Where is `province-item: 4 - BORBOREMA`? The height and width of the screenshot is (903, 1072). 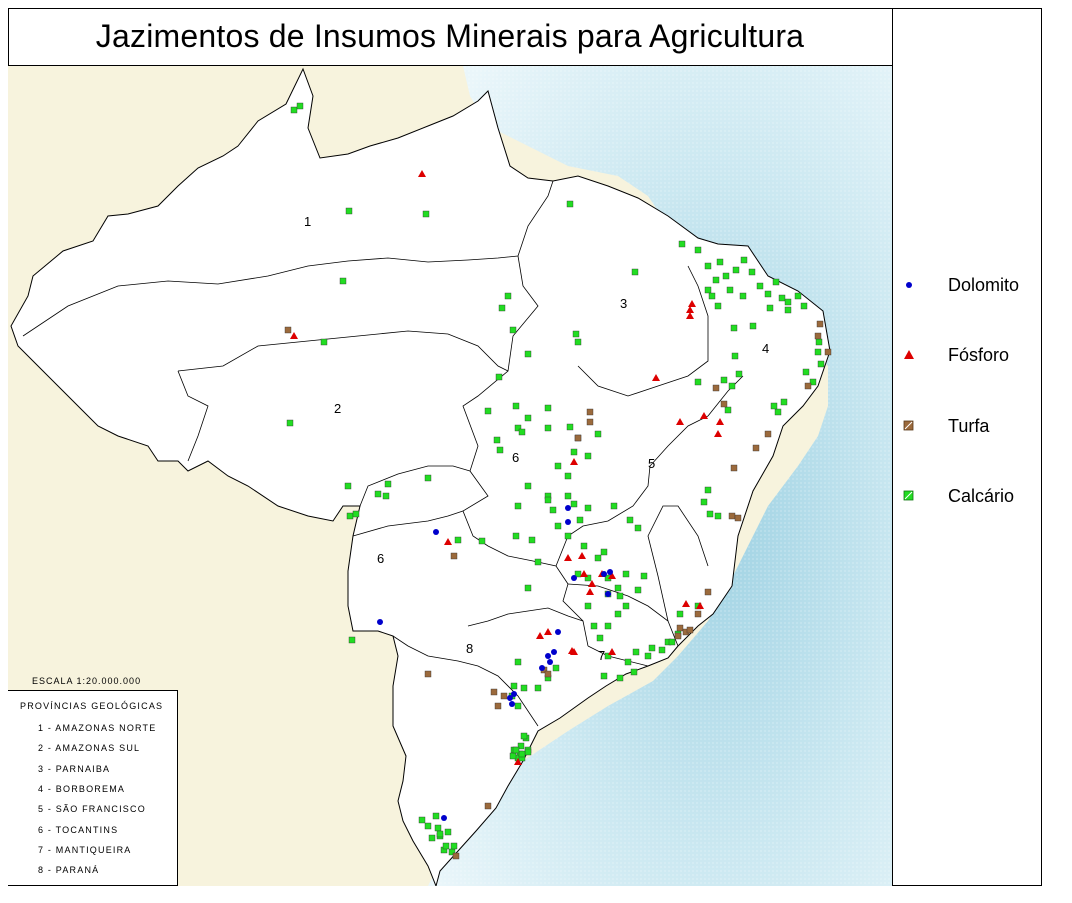 province-item: 4 - BORBOREMA is located at coordinates (82, 789).